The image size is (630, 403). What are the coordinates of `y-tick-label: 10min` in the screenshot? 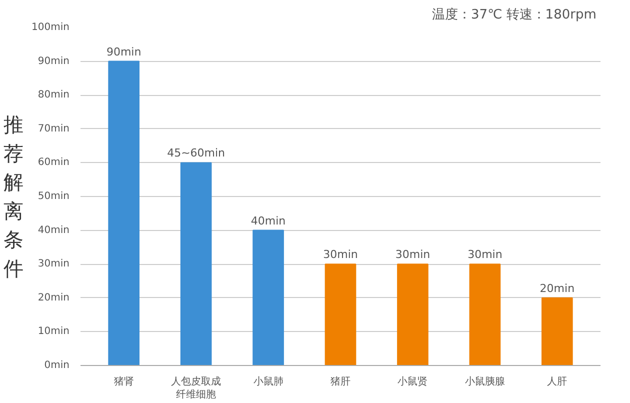 It's located at (54, 332).